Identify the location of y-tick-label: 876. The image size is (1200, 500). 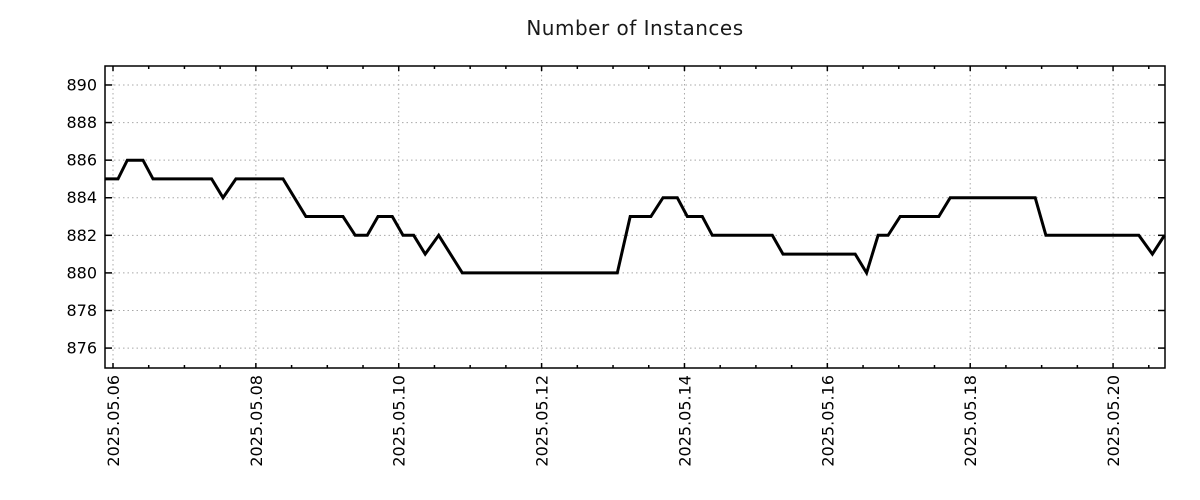
(81, 348).